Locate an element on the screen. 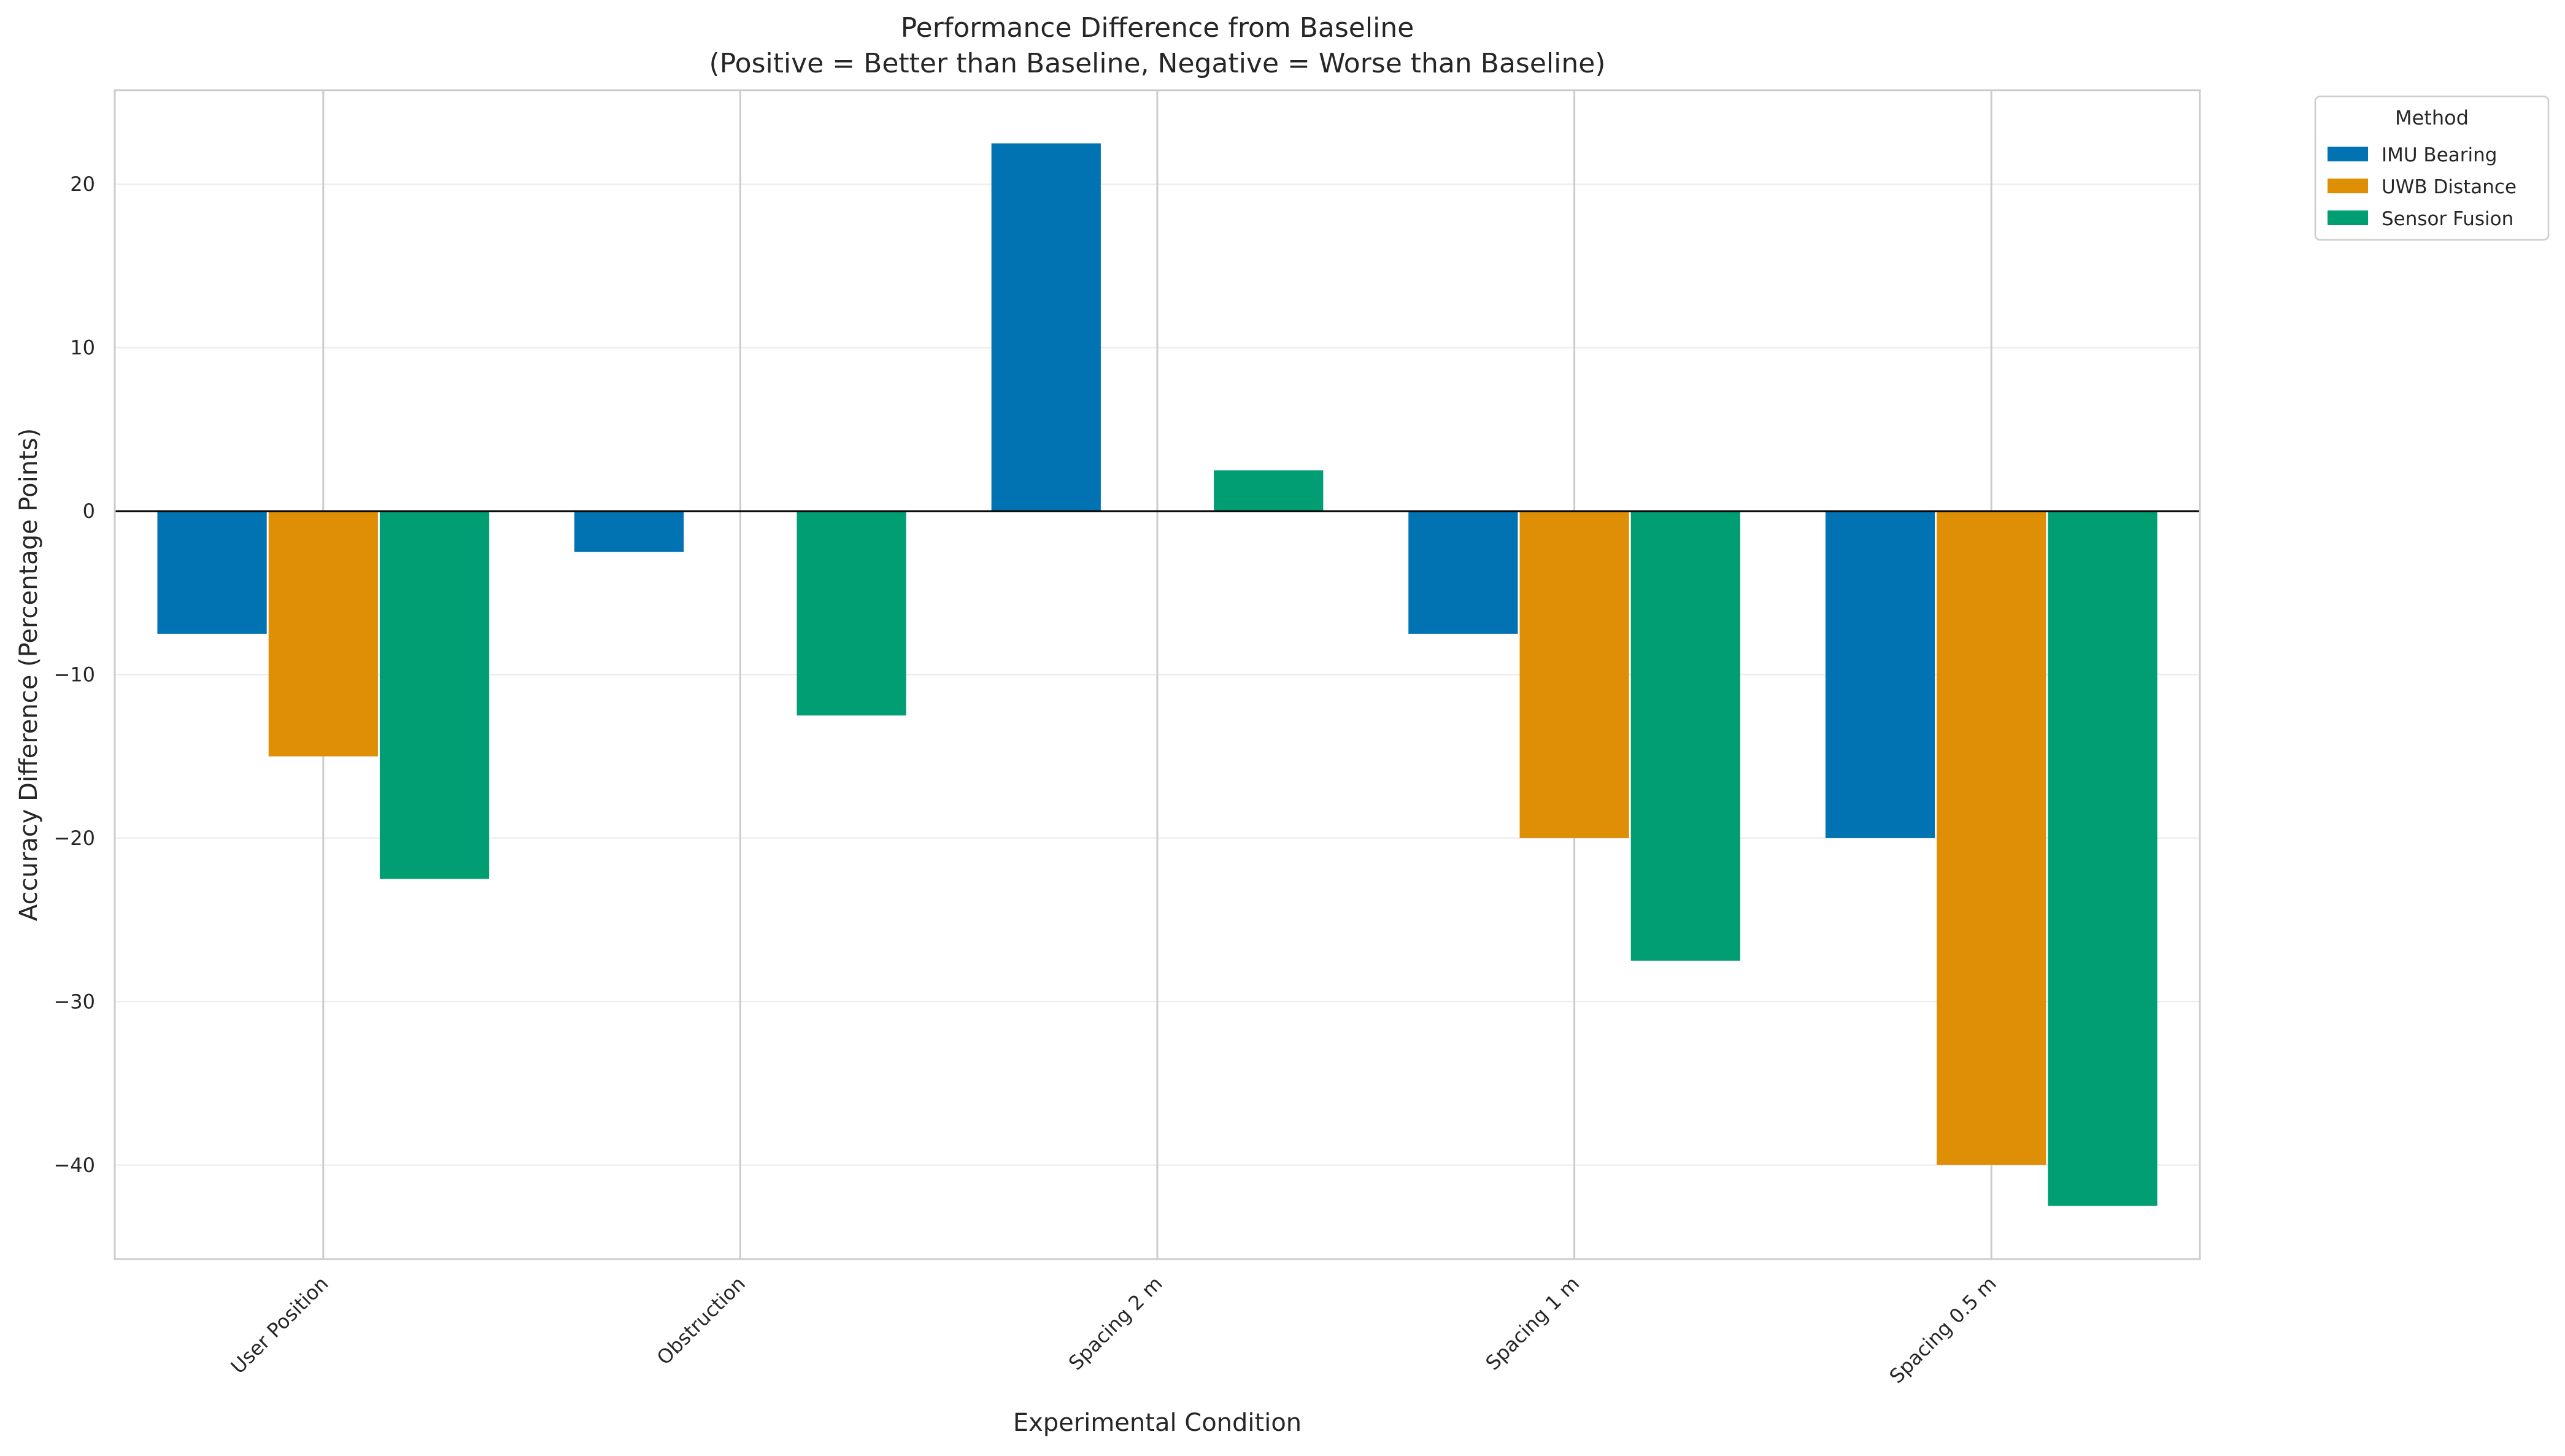  legend-entry: Sensor Fusion is located at coordinates (2447, 219).